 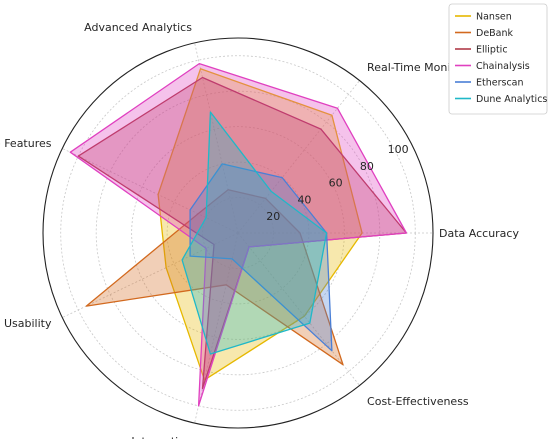 I want to click on legend-label-chainalysis: Chainalysis, so click(x=503, y=66).